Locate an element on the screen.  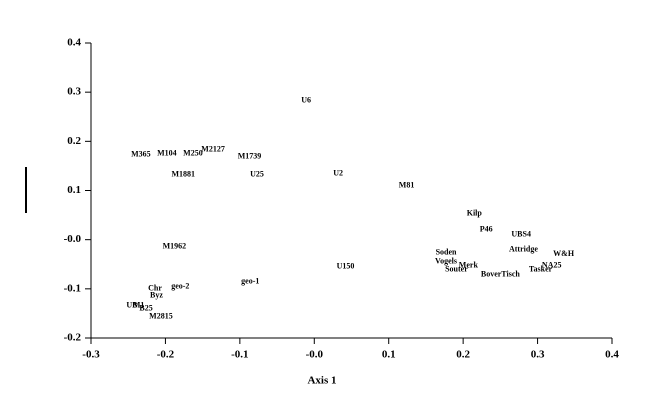
y-tick-label: -0.0 is located at coordinates (73, 239).